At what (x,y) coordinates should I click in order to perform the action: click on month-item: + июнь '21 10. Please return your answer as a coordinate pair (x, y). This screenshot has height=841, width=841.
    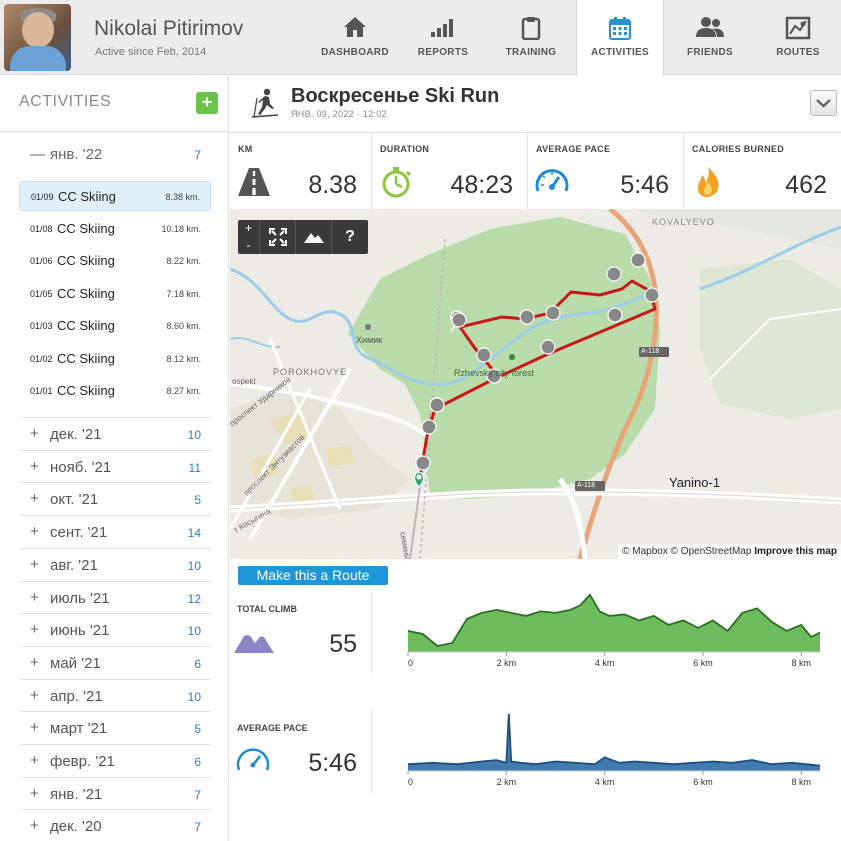
    Looking at the image, I should click on (115, 629).